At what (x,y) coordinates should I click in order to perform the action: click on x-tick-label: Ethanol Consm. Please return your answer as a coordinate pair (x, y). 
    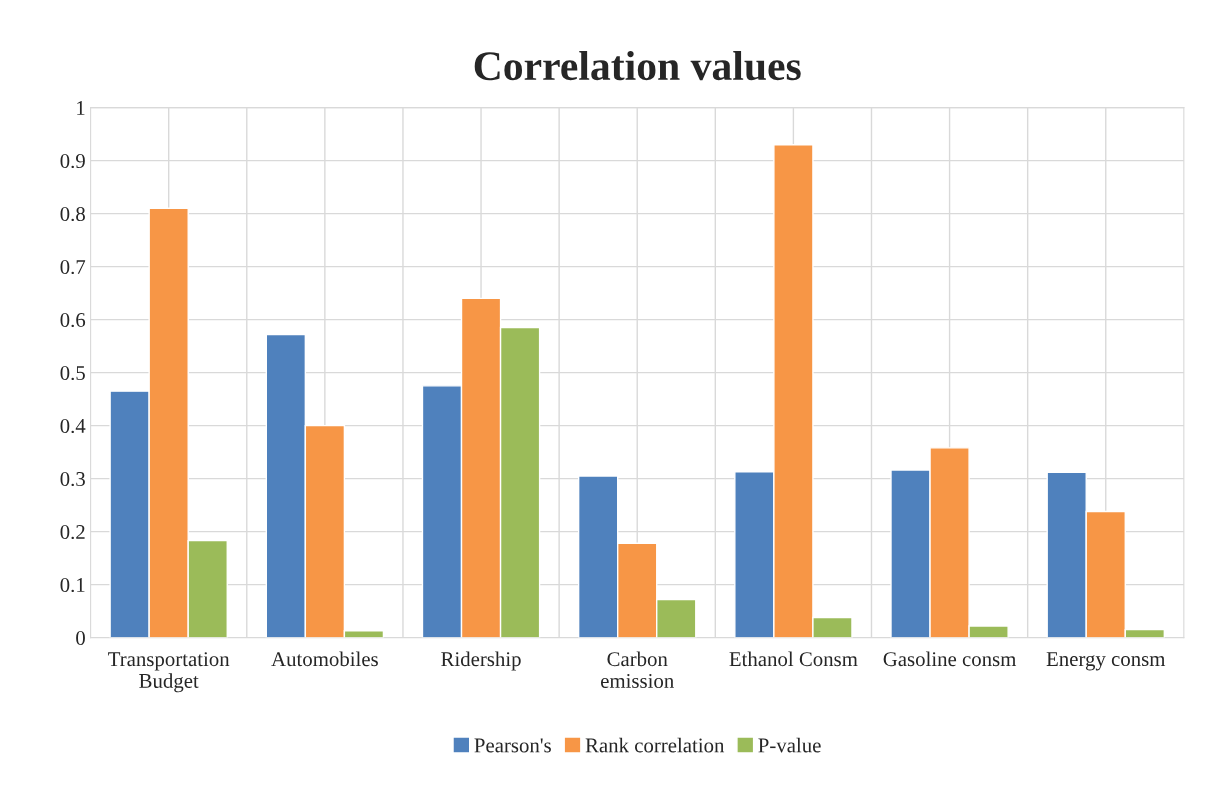
    Looking at the image, I should click on (793, 659).